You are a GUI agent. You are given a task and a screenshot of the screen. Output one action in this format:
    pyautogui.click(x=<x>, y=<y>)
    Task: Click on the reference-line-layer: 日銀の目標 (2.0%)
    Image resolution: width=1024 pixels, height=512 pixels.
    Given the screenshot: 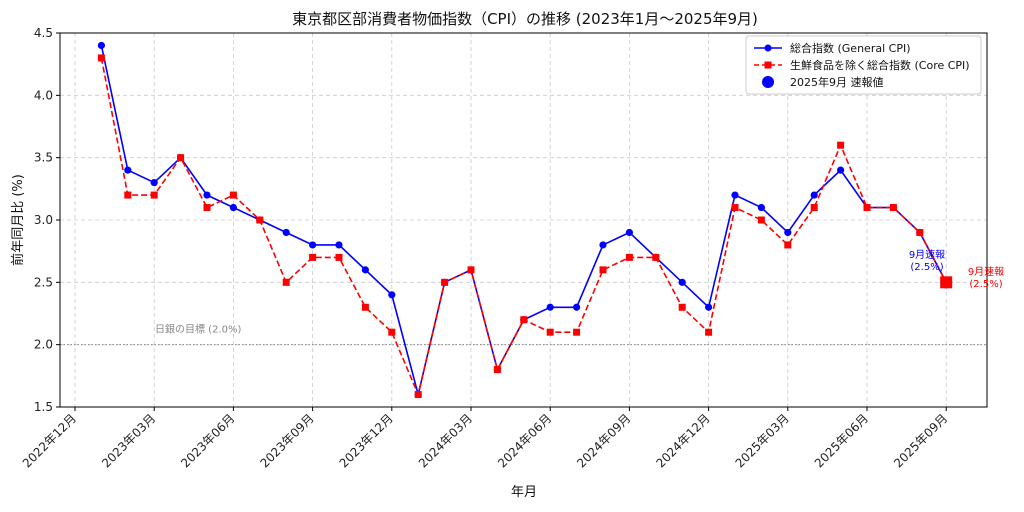 What is the action you would take?
    pyautogui.click(x=523, y=334)
    